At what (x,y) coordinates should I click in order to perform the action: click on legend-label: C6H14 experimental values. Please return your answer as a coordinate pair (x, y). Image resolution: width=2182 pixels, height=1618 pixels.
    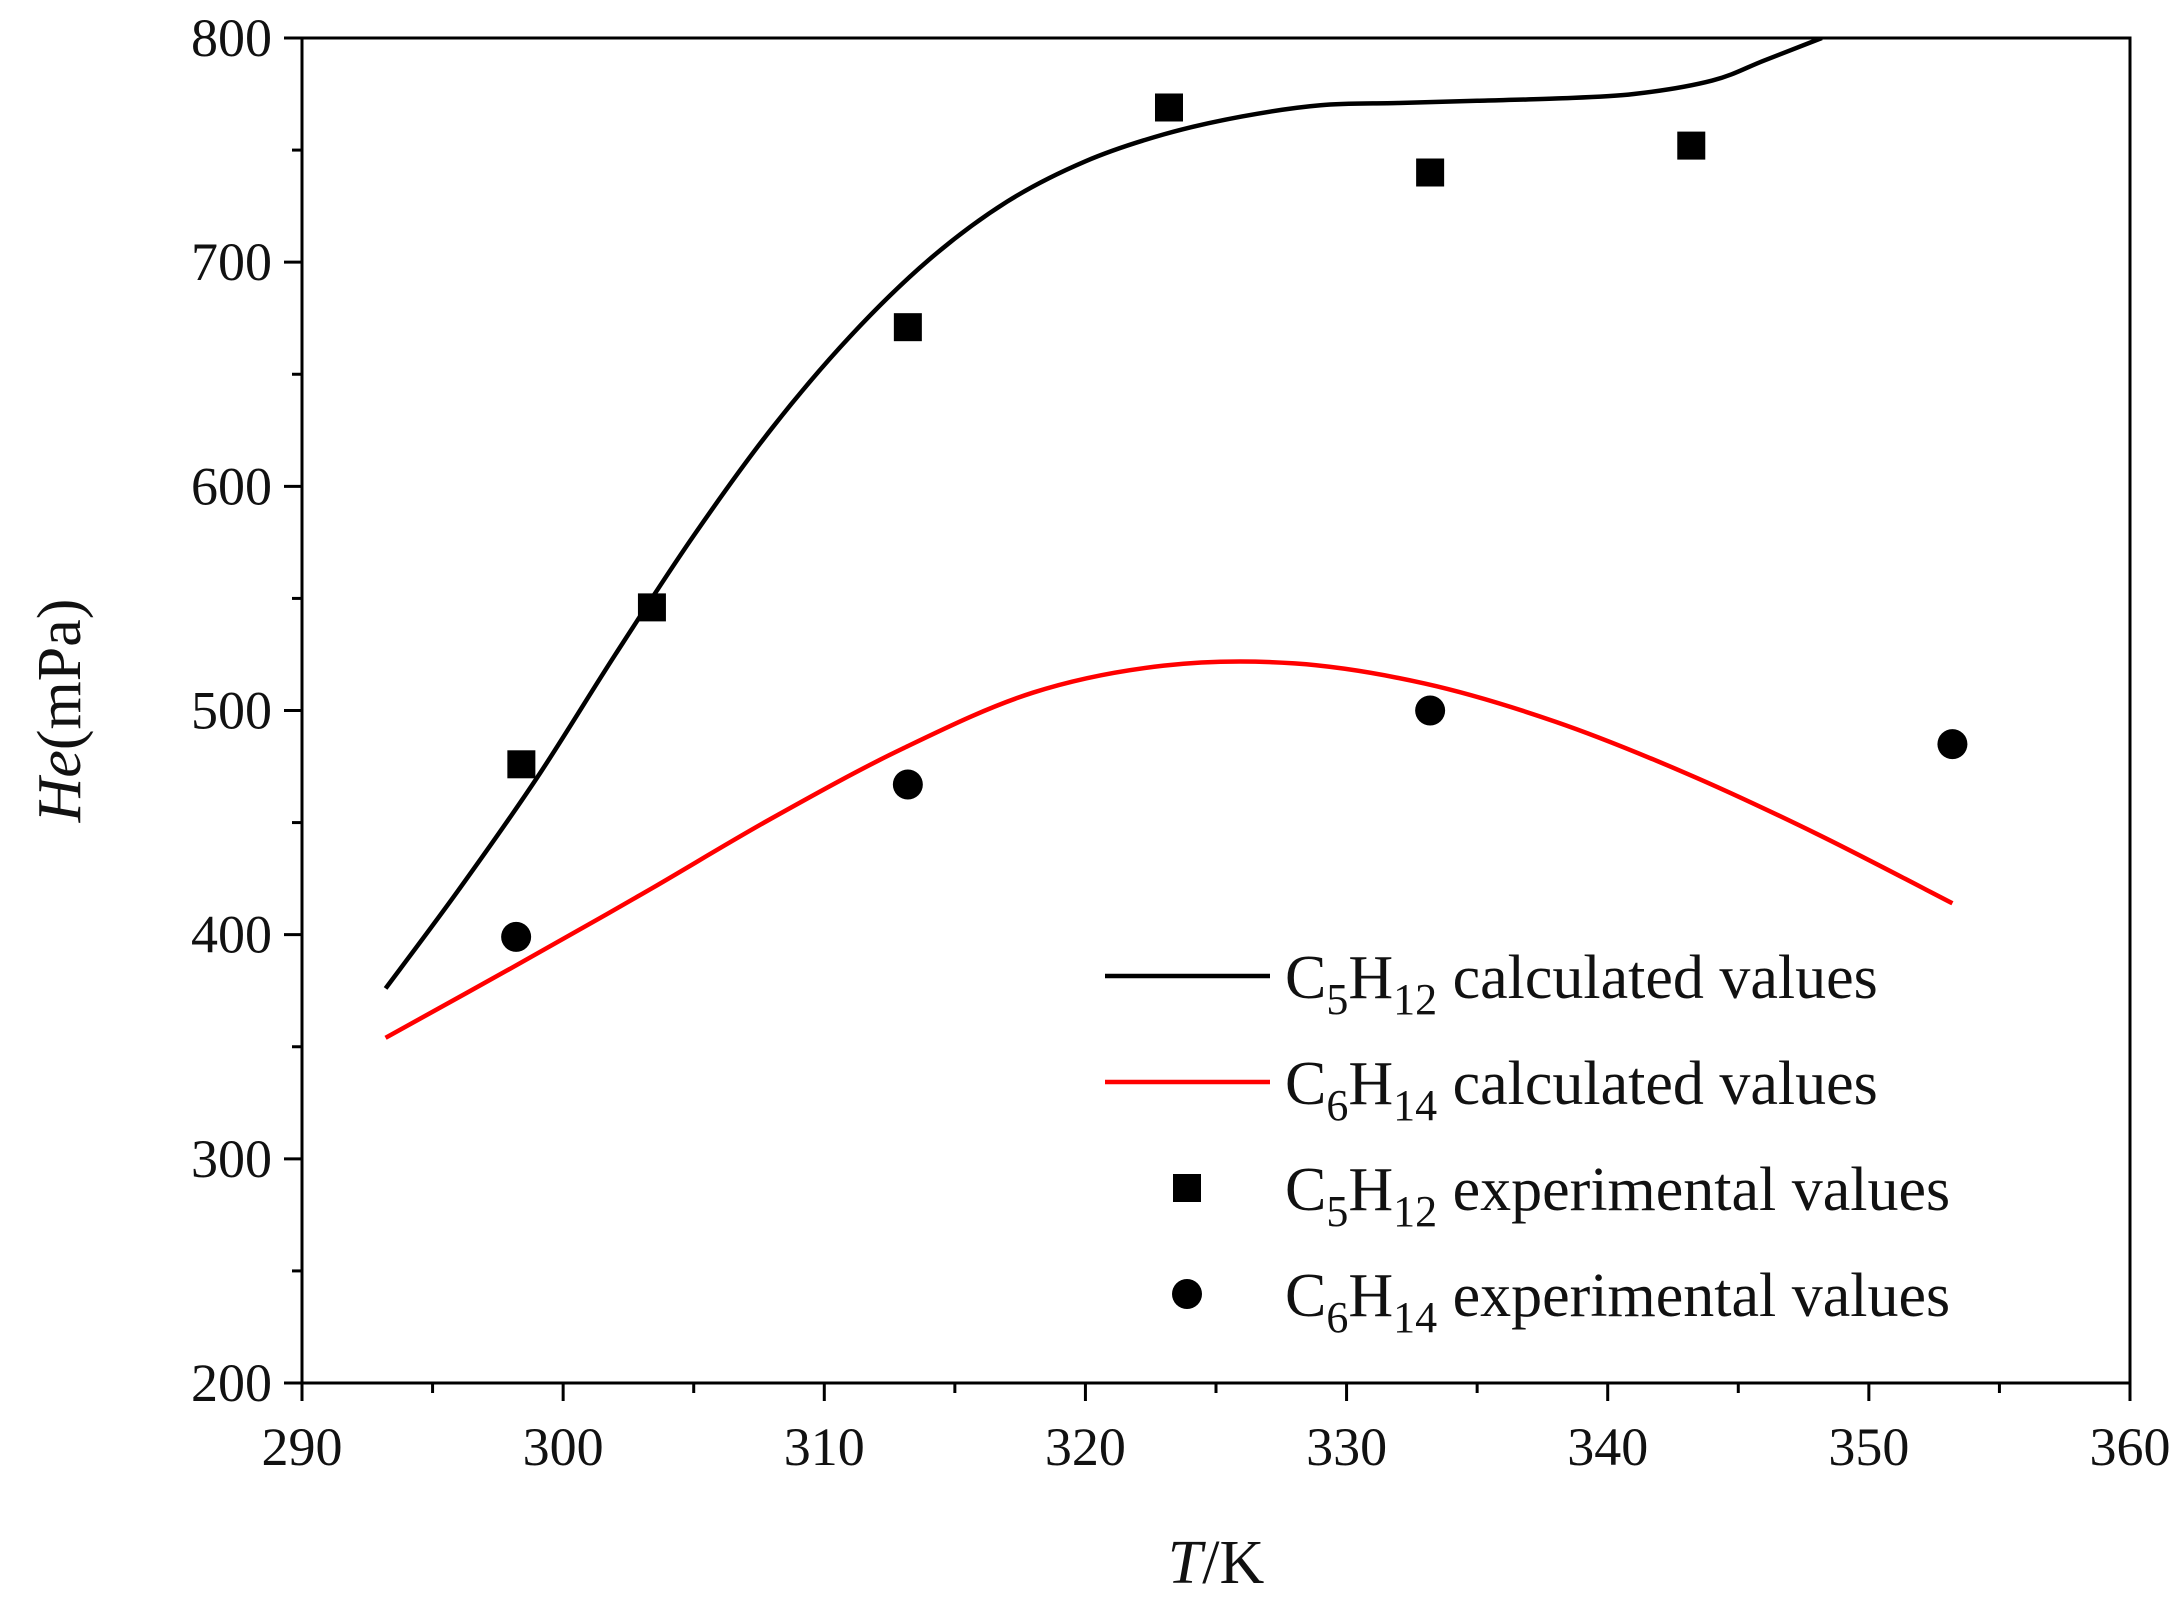
    Looking at the image, I should click on (1617, 1302).